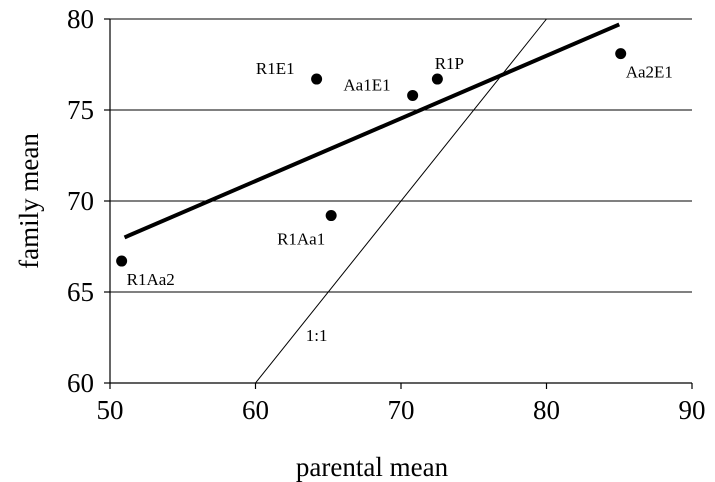 Image resolution: width=715 pixels, height=482 pixels. Describe the element at coordinates (649, 72) in the screenshot. I see `point-label-Aa2E1: Aa2E1` at that location.